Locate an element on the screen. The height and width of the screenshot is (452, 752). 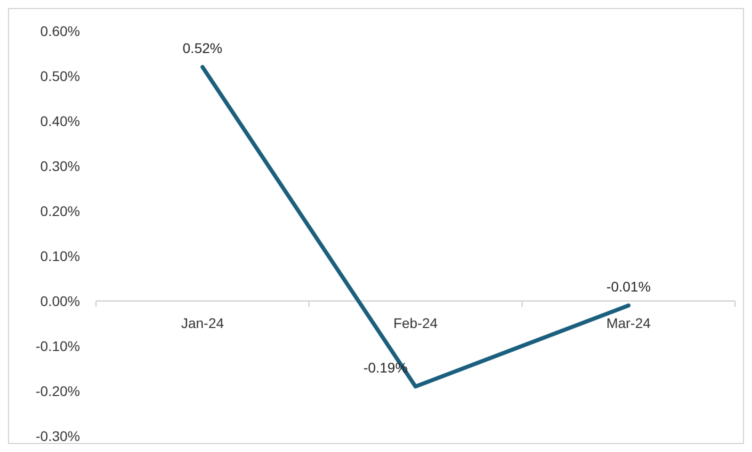
x-tick-label: Feb-24 is located at coordinates (415, 323).